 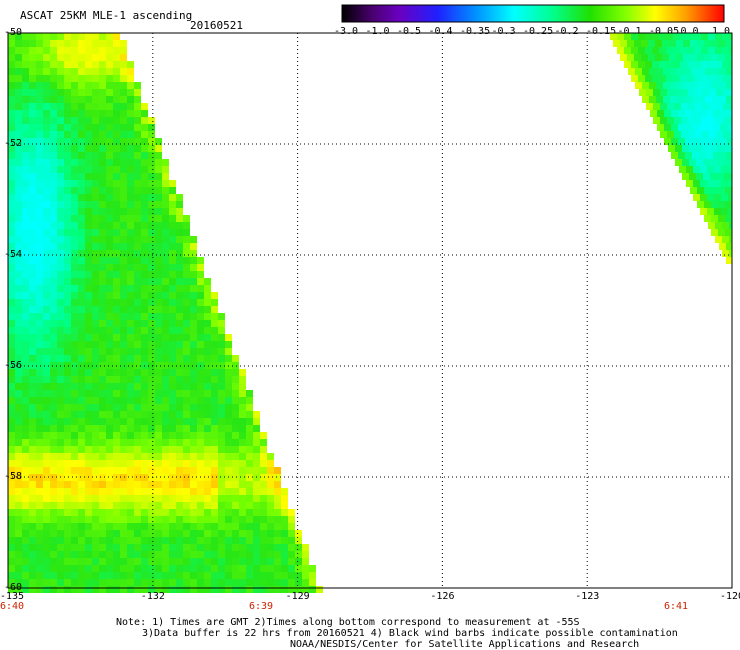 I want to click on colorbar-tick-label: -1.0, so click(x=377, y=31).